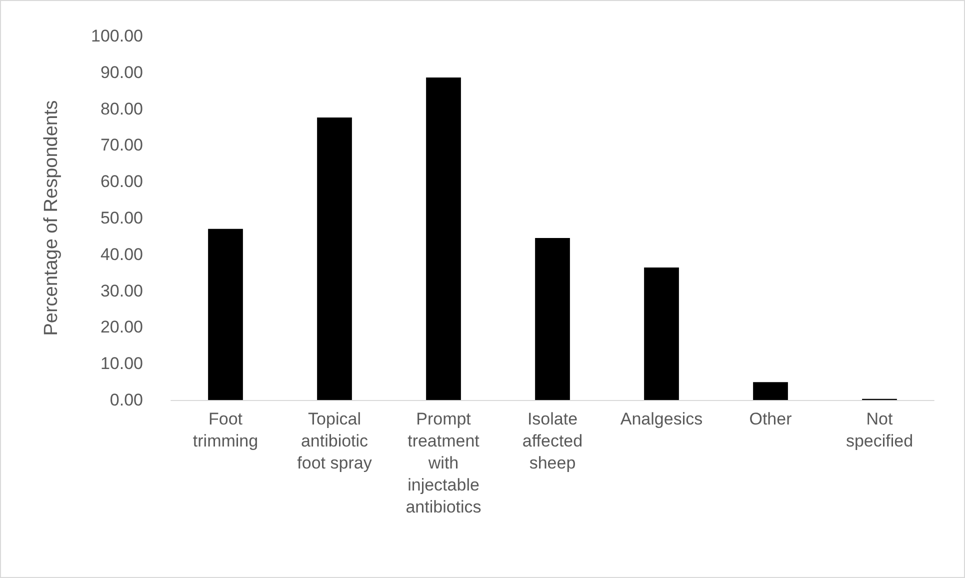  What do you see at coordinates (121, 108) in the screenshot?
I see `y-tick-label: 80.00` at bounding box center [121, 108].